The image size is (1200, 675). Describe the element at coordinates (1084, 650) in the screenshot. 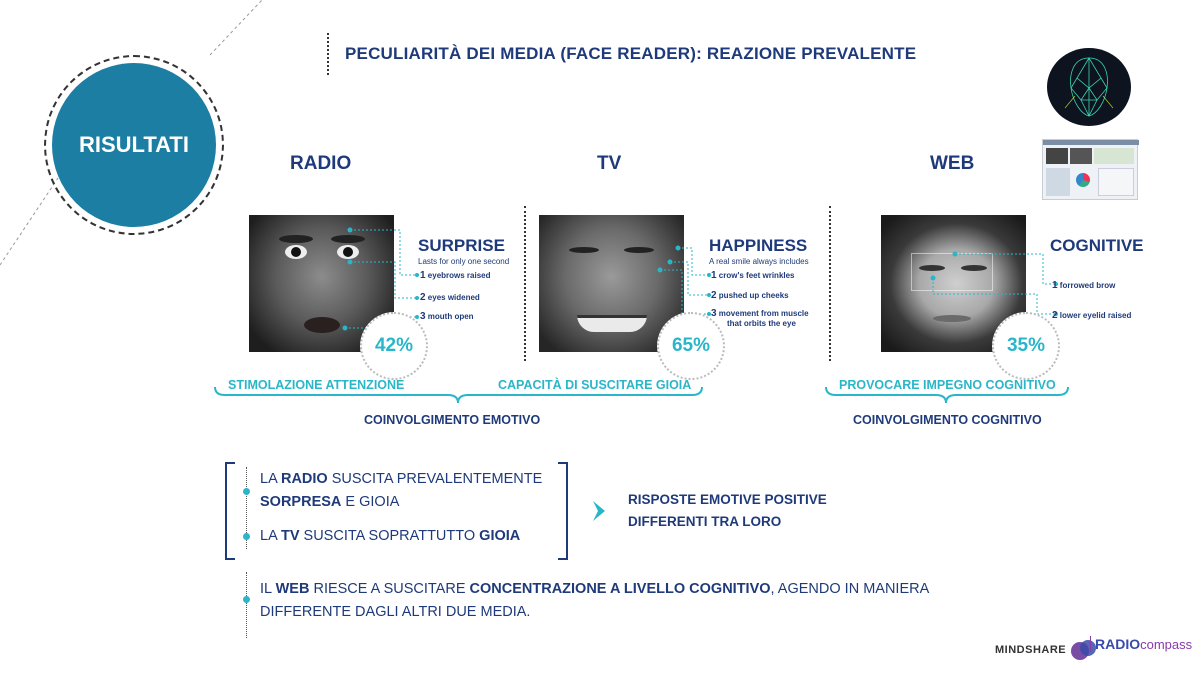

I see `mindshare-circles-icon` at that location.